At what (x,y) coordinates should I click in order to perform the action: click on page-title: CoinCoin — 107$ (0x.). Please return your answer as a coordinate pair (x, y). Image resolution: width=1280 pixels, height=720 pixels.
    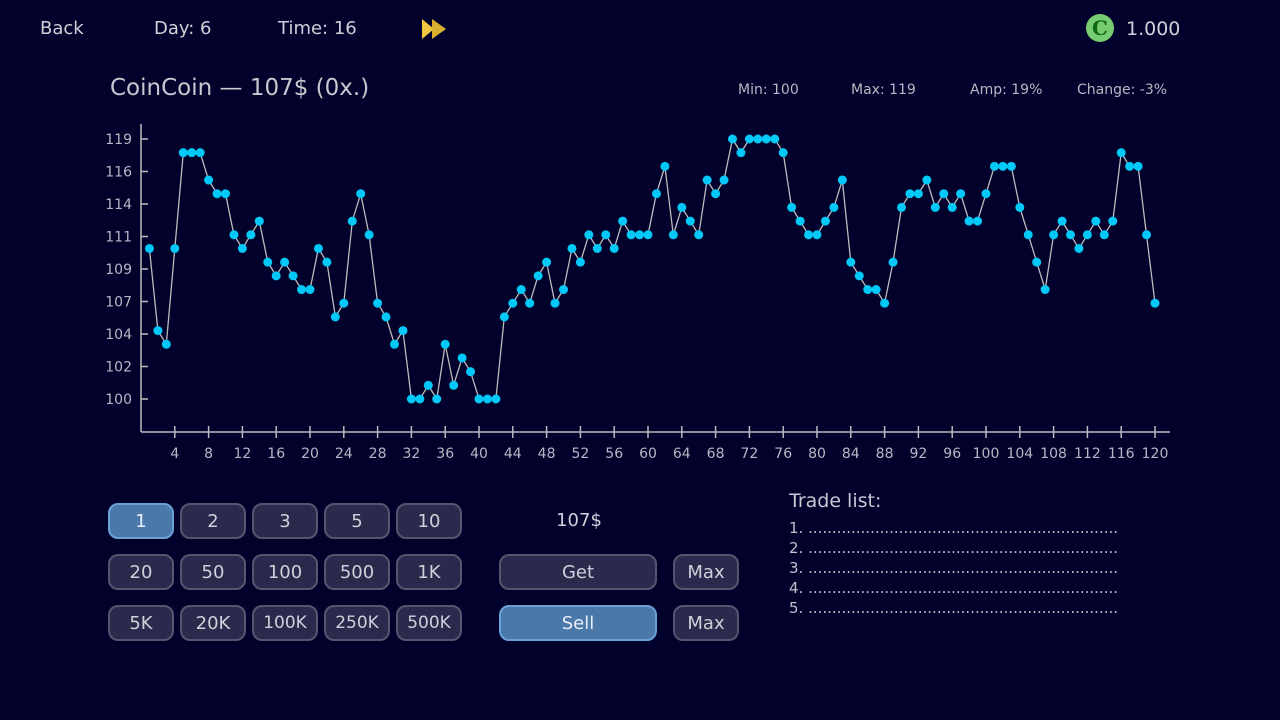
    Looking at the image, I should click on (240, 88).